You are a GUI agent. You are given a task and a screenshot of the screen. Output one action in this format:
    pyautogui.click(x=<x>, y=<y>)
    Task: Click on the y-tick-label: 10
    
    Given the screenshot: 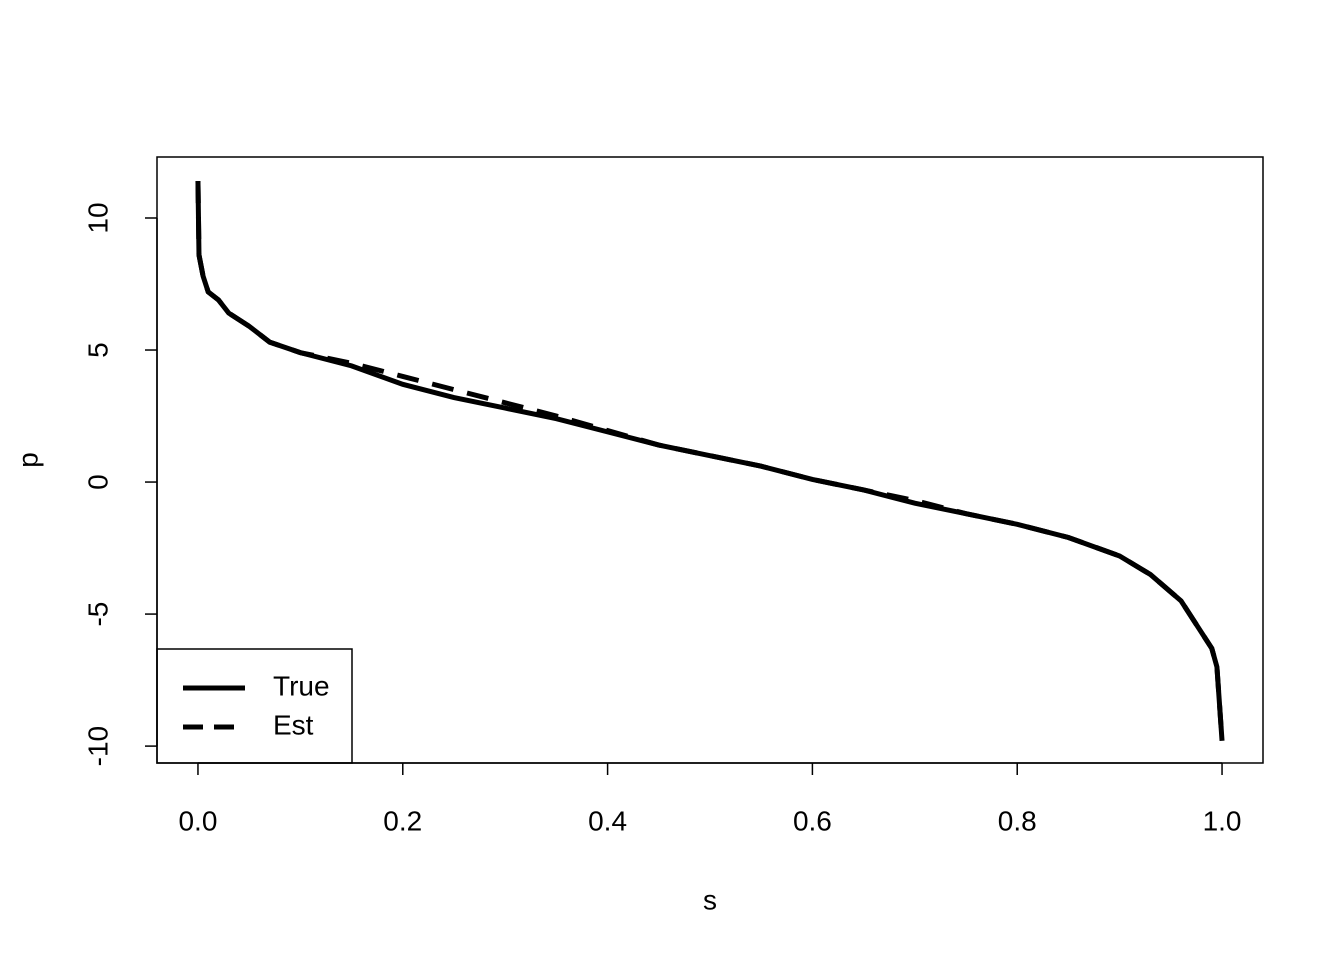 What is the action you would take?
    pyautogui.click(x=97, y=217)
    